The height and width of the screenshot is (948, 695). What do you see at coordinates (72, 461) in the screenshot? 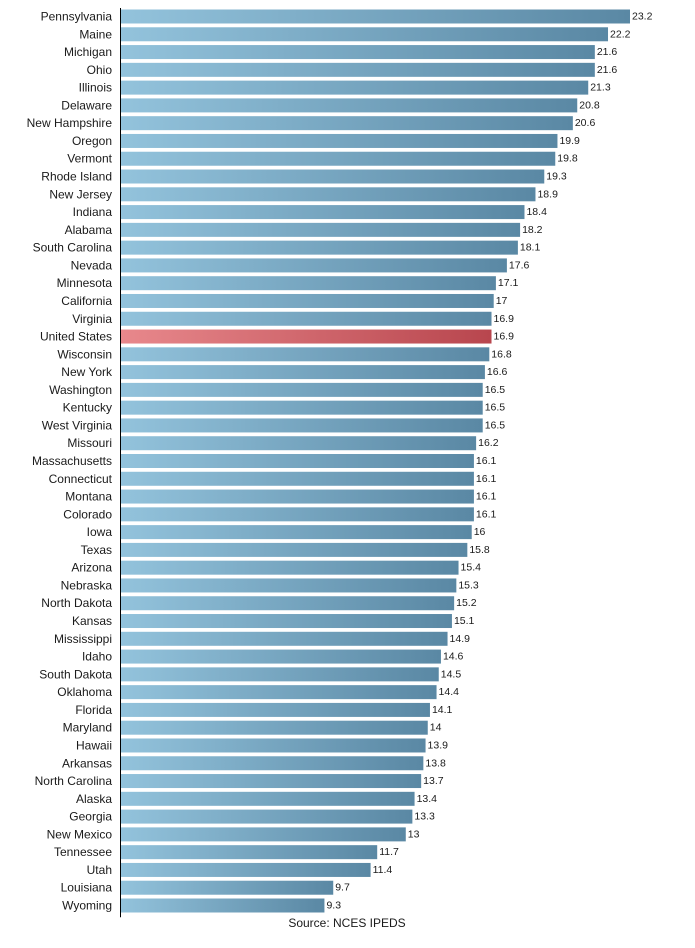
I see `category-label-massachusetts: Massachusetts` at bounding box center [72, 461].